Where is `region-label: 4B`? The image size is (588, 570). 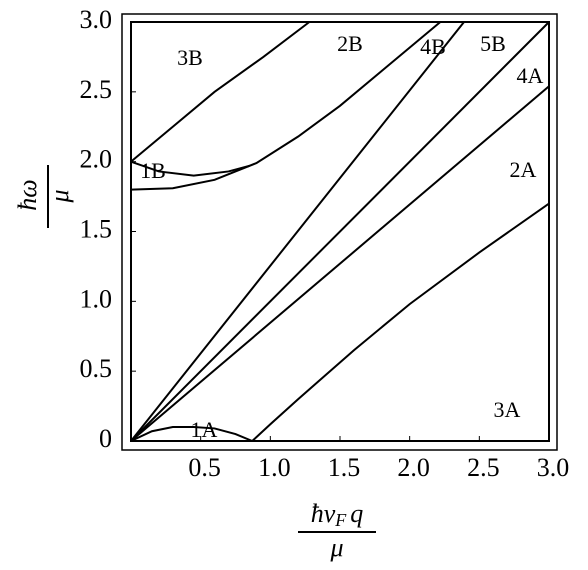 region-label: 4B is located at coordinates (433, 46).